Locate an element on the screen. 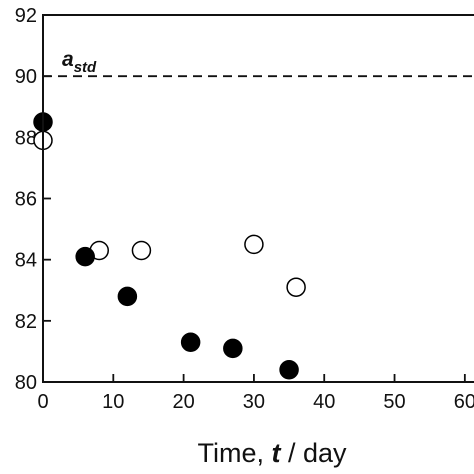 Image resolution: width=474 pixels, height=474 pixels. y-tick-label: 80 is located at coordinates (26, 383).